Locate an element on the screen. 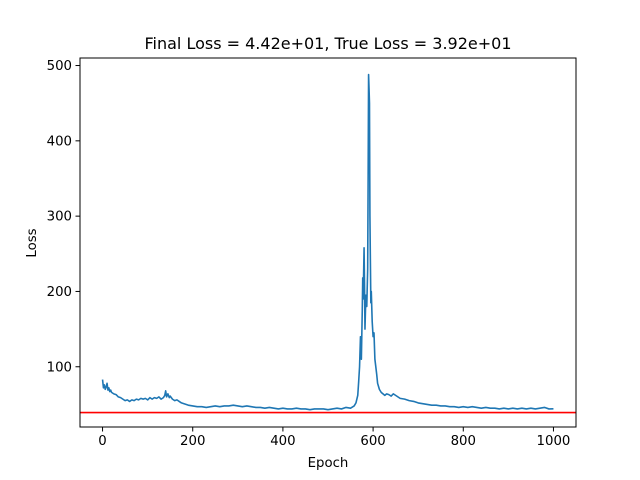 The image size is (640, 480). y-tick-label: 400 is located at coordinates (59, 141).